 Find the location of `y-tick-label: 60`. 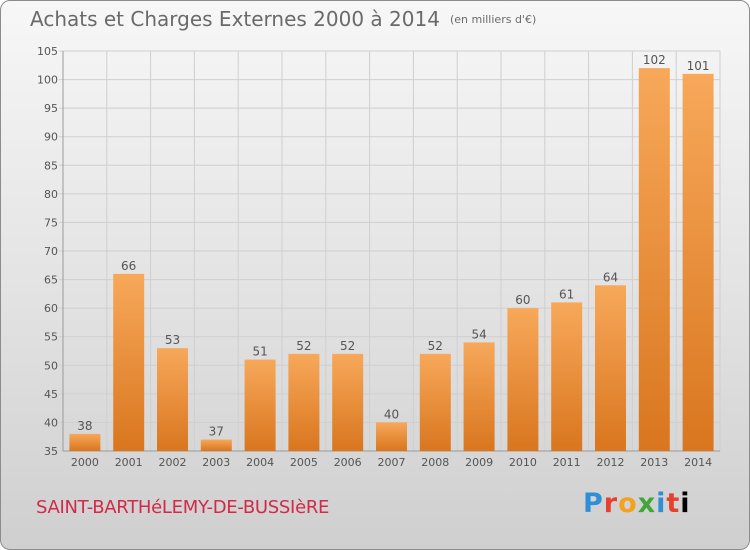

y-tick-label: 60 is located at coordinates (51, 308).